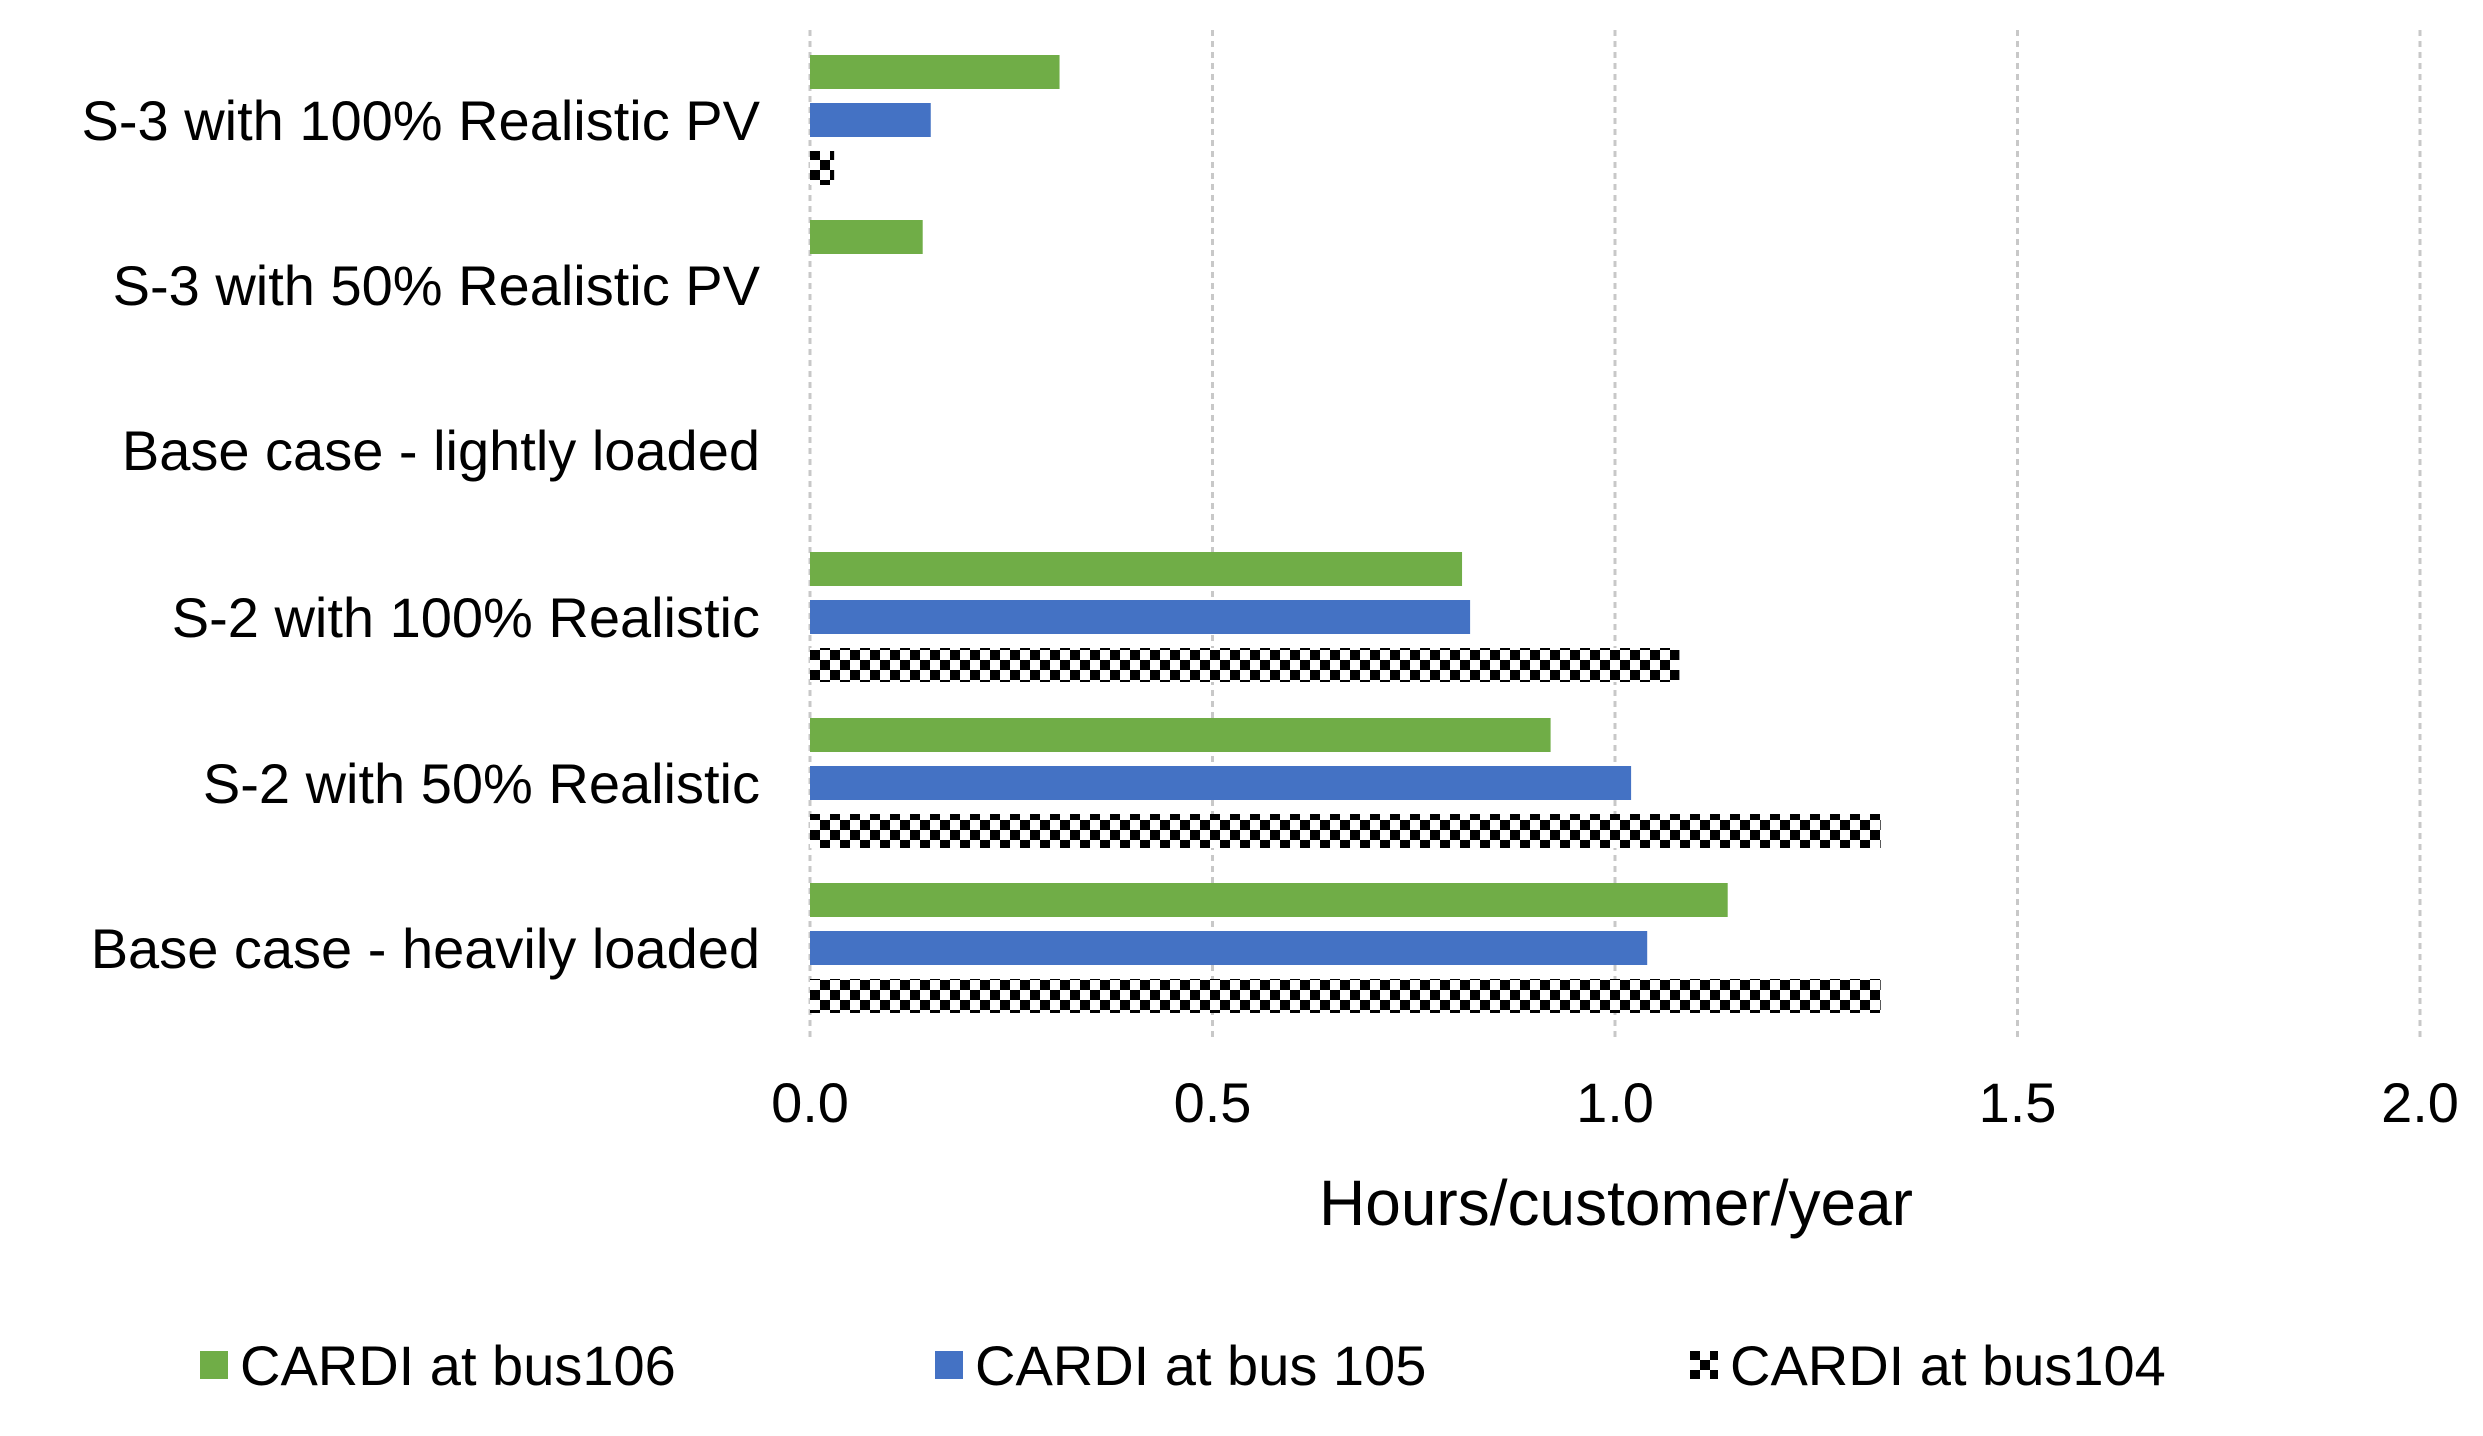  What do you see at coordinates (481, 783) in the screenshot?
I see `category-label: S-2 with 50% Realistic` at bounding box center [481, 783].